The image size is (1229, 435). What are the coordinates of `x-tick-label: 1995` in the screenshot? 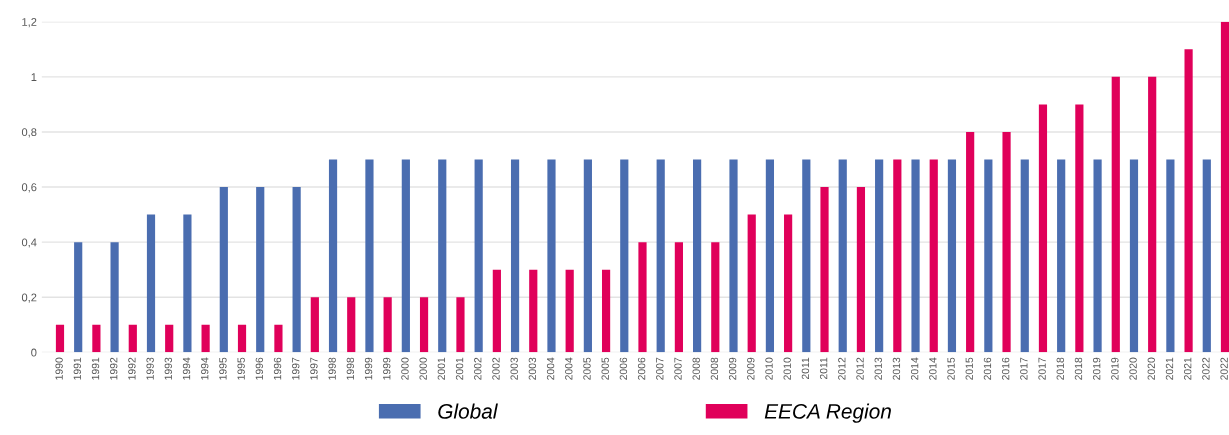 It's located at (223, 368).